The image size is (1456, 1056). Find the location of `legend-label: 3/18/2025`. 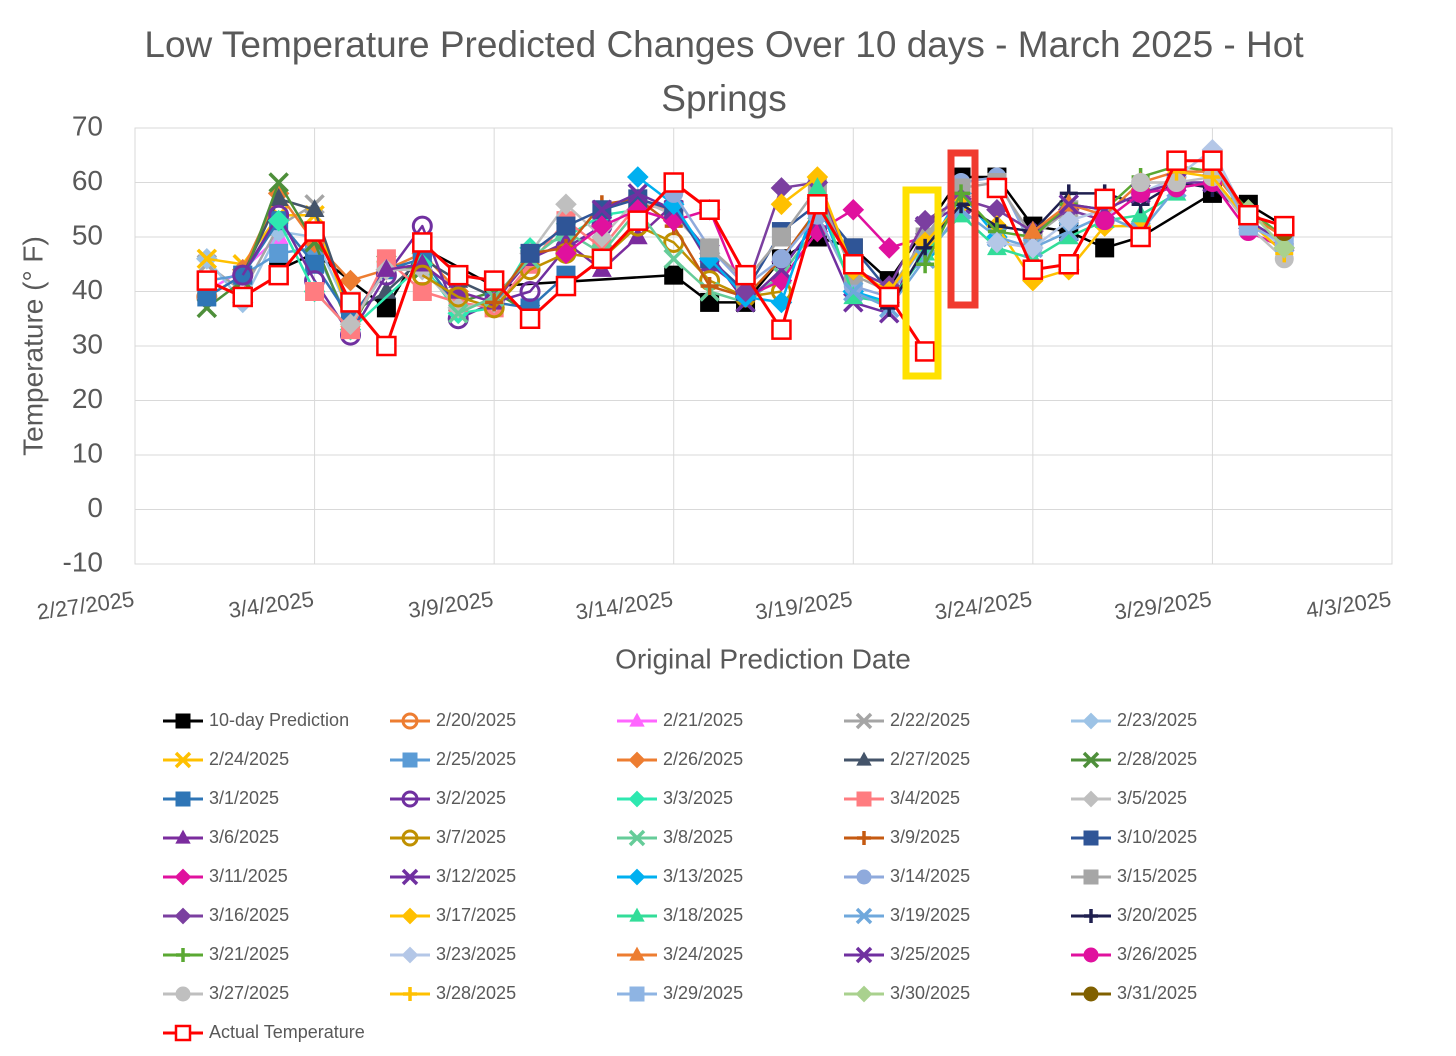

legend-label: 3/18/2025 is located at coordinates (703, 915).